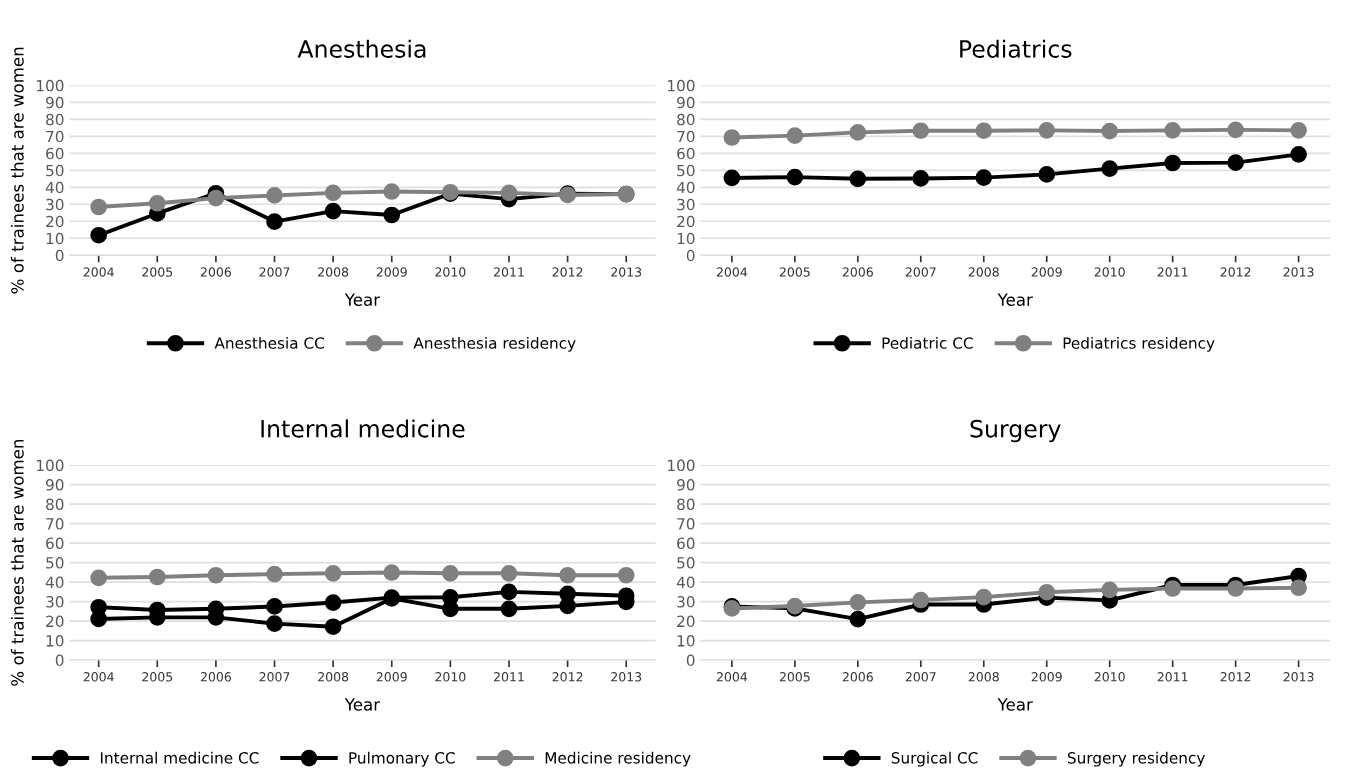 The width and height of the screenshot is (1360, 783). What do you see at coordinates (1136, 759) in the screenshot?
I see `legend-label: Surgery residency` at bounding box center [1136, 759].